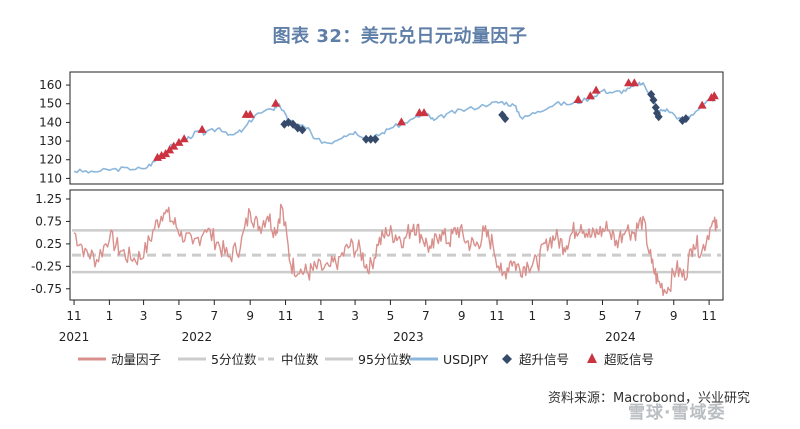 This screenshot has width=800, height=429. What do you see at coordinates (74, 337) in the screenshot?
I see `x-year-label: 2021` at bounding box center [74, 337].